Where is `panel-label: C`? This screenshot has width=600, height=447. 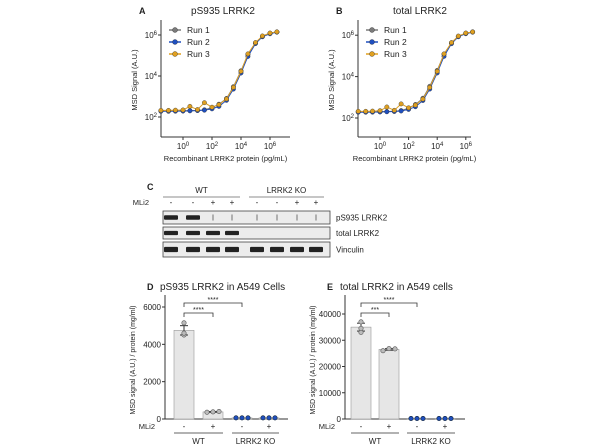
panel-label: C is located at coordinates (150, 187).